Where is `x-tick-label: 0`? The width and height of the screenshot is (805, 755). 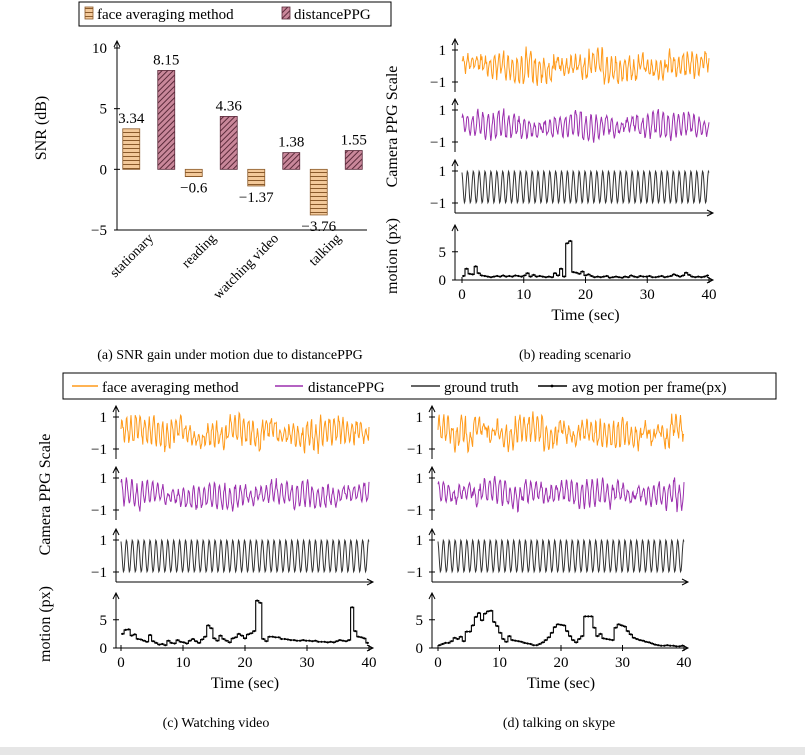 x-tick-label: 0 is located at coordinates (462, 295).